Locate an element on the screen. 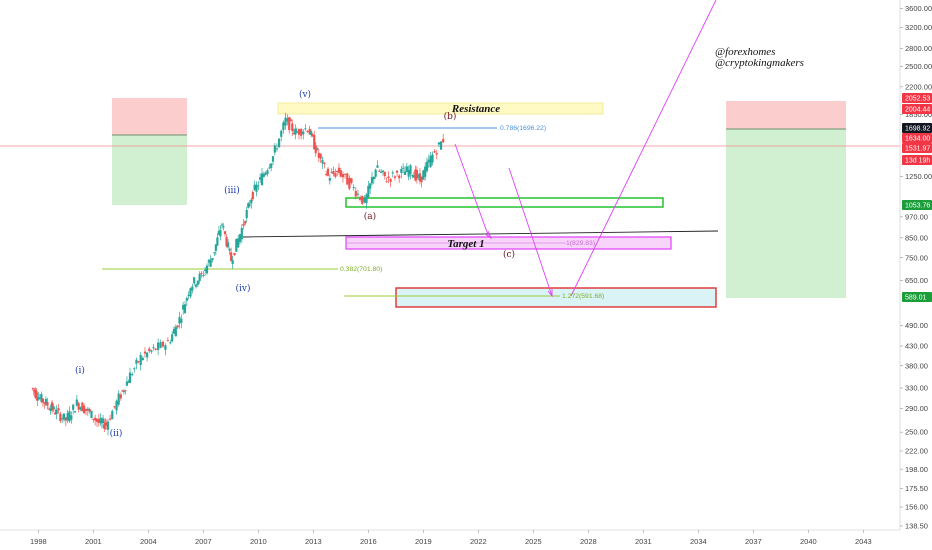 Image resolution: width=932 pixels, height=550 pixels. x-tick-label: 2025 is located at coordinates (533, 541).